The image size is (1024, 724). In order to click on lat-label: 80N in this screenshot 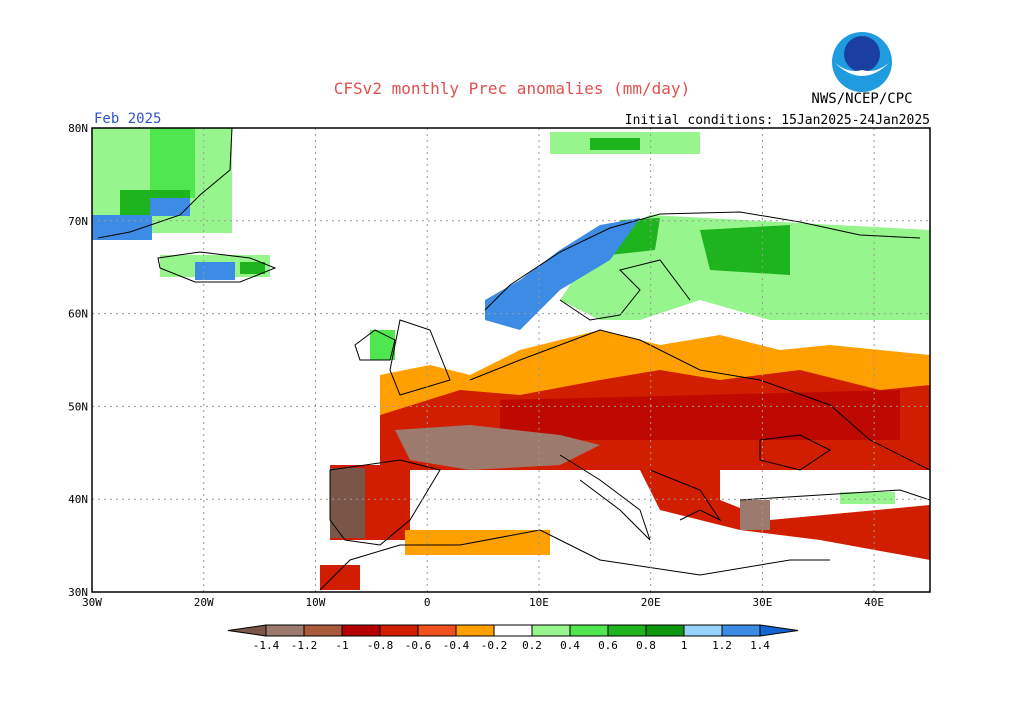, I will do `click(78, 128)`.